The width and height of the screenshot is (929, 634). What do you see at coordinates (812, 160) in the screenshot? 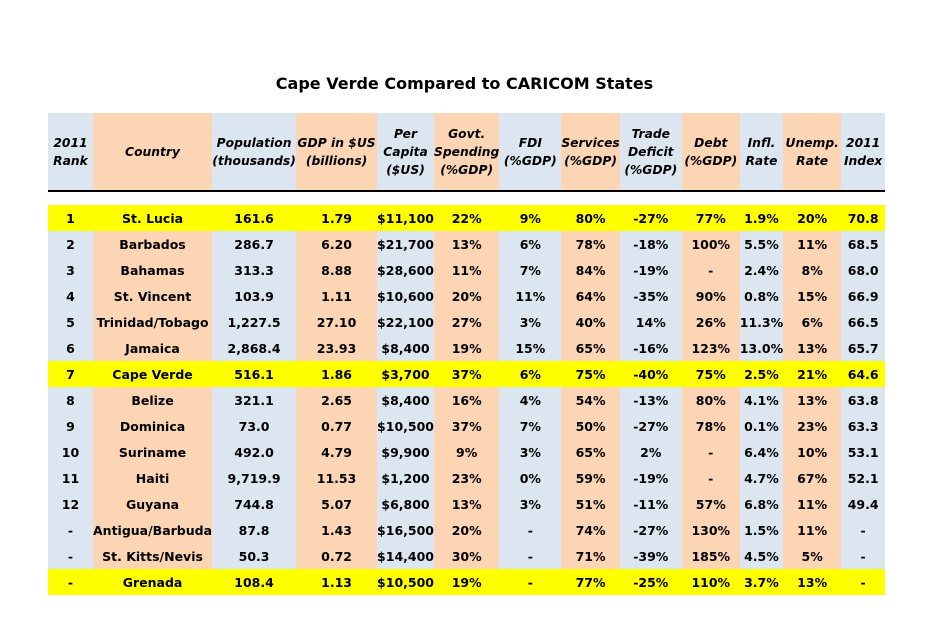
I see `header-text: Rate` at bounding box center [812, 160].